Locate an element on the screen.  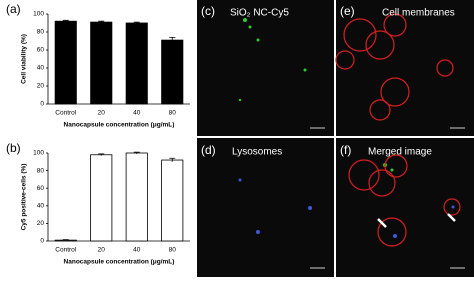
y-axis-label: Cell viability (%) is located at coordinates (24, 59).